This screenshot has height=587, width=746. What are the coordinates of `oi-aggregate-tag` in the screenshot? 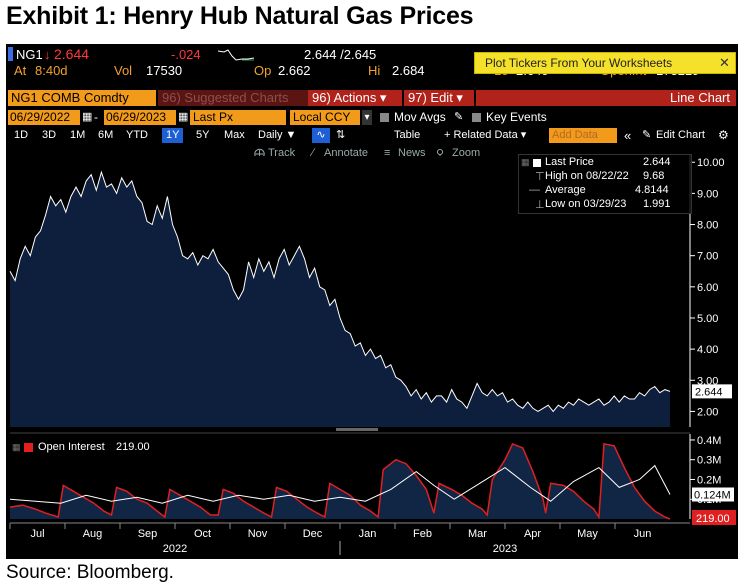 It's located at (713, 494).